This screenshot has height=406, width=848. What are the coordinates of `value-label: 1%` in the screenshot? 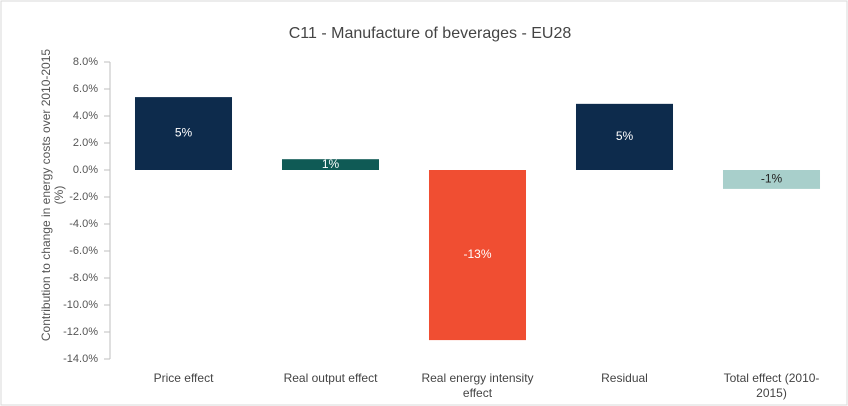 It's located at (331, 164).